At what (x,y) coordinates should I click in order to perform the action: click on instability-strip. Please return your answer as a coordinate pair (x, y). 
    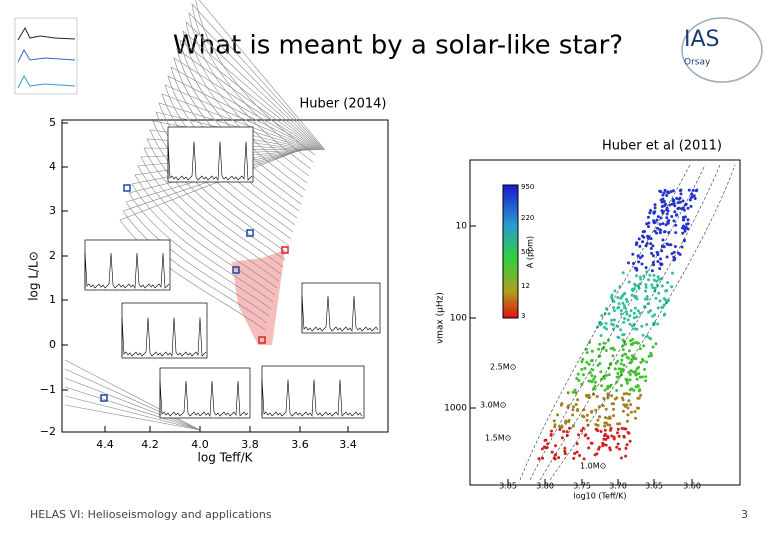
    Looking at the image, I should click on (258, 297).